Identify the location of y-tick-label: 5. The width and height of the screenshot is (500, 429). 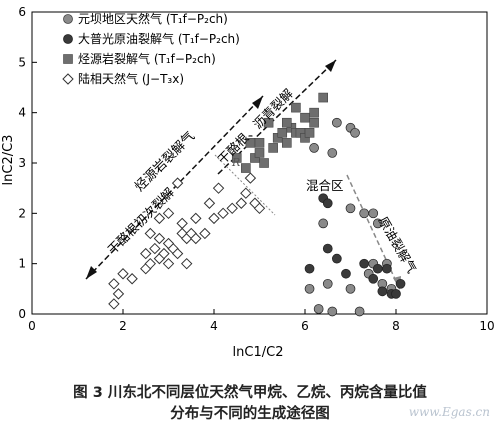
(22, 62).